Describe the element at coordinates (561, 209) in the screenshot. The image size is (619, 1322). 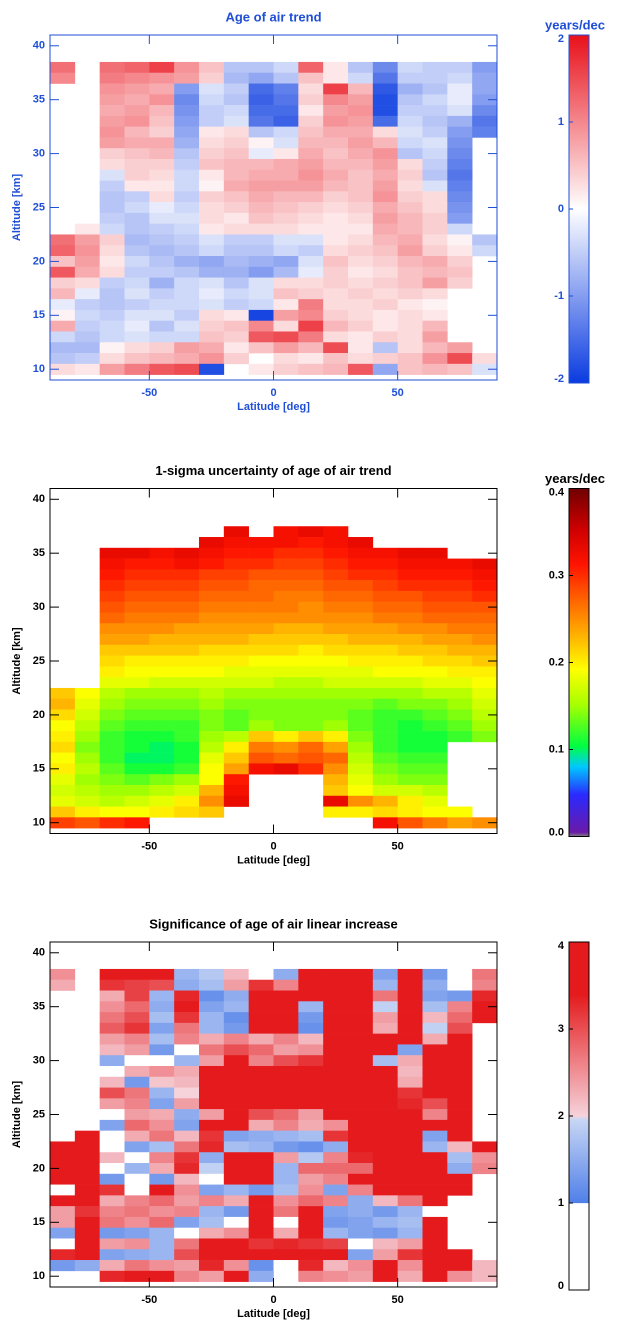
I see `colorbar-tick-label: 0` at that location.